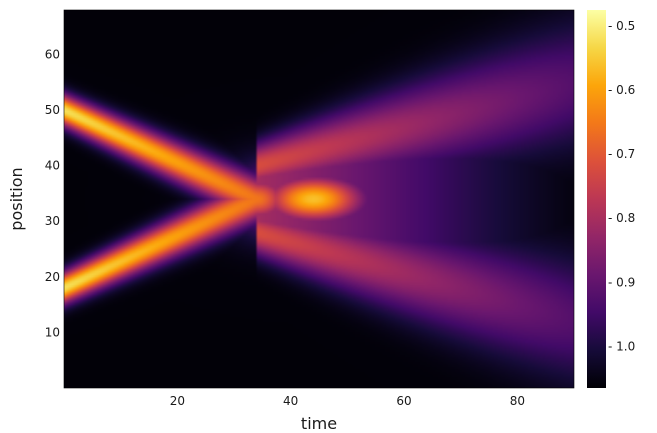 Image resolution: width=657 pixels, height=433 pixels. What do you see at coordinates (52, 166) in the screenshot?
I see `y-tick-label: 40` at bounding box center [52, 166].